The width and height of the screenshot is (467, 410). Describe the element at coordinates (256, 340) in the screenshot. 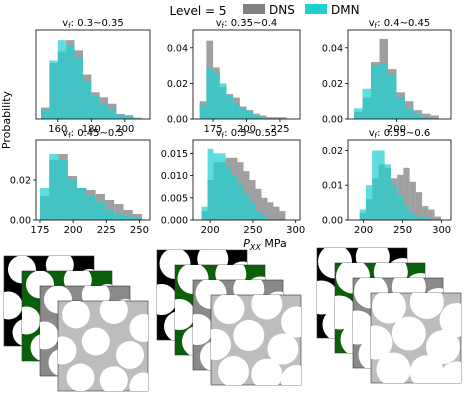

I see `rve-layer` at that location.